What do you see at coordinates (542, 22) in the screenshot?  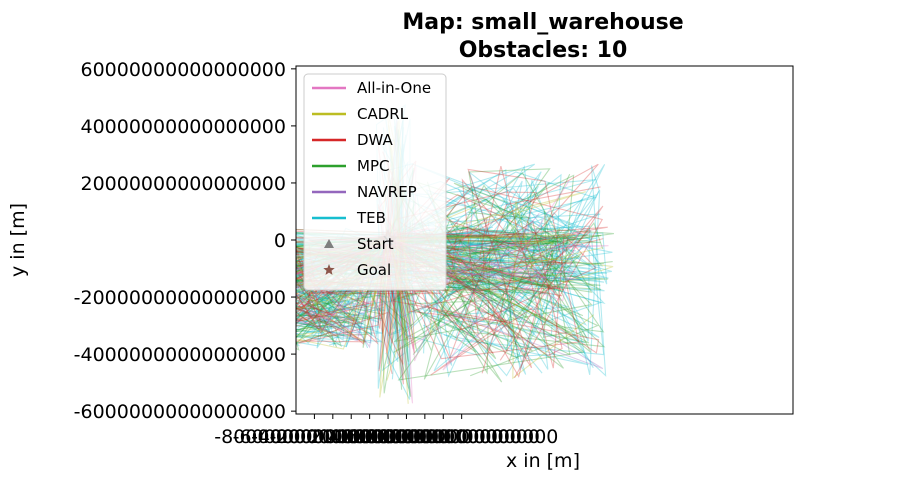 I see `chart-title-line-1: Map: small_warehouse` at bounding box center [542, 22].